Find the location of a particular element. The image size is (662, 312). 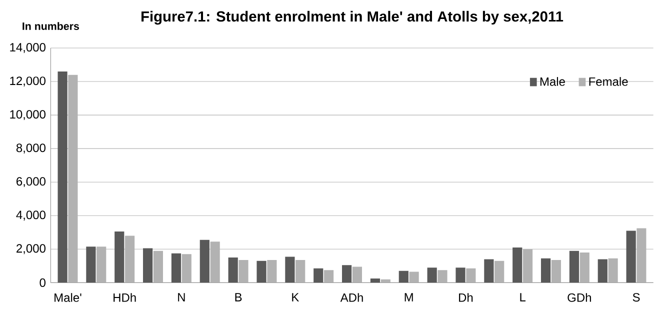

x-tick-label: ADh is located at coordinates (351, 297).